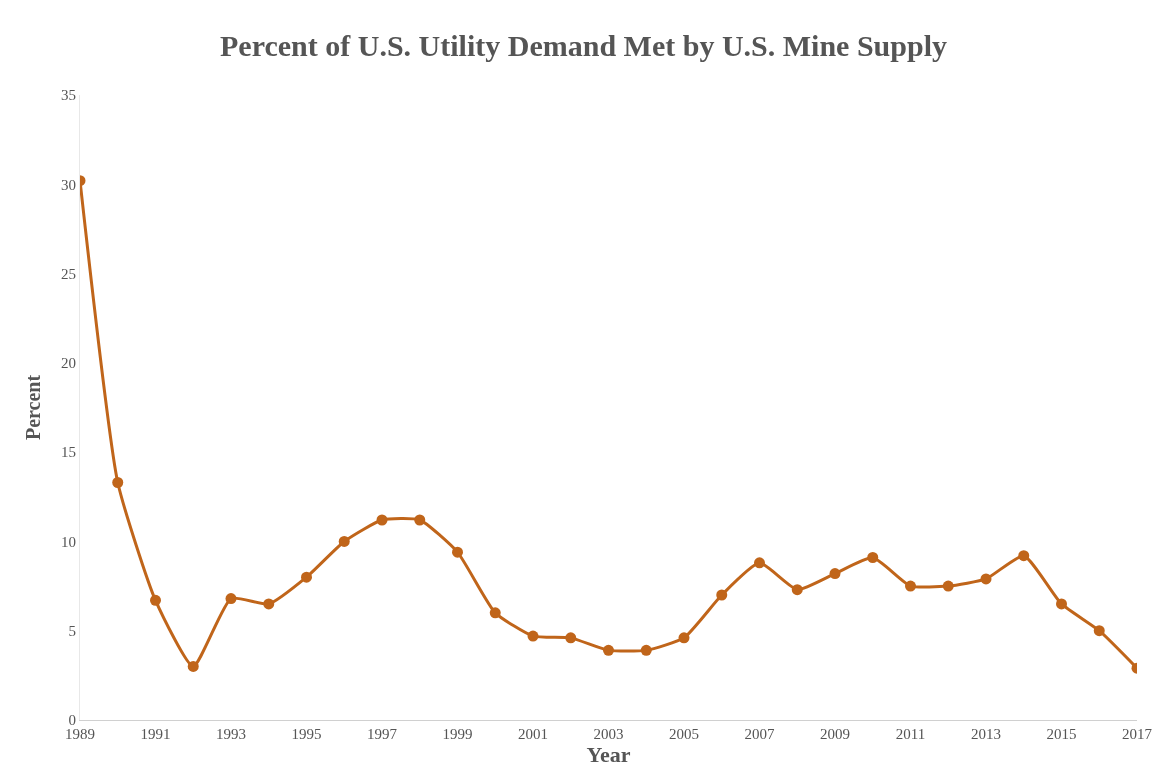 The height and width of the screenshot is (780, 1167). I want to click on x-tick-label: 2011, so click(910, 734).